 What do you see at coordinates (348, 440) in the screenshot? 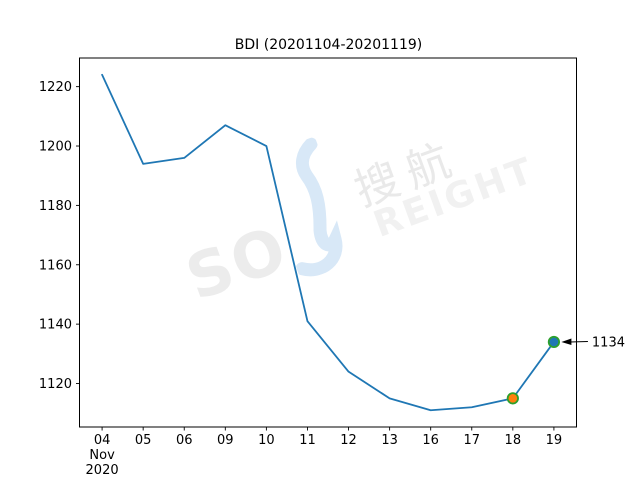
I see `x-tick-label: 12` at bounding box center [348, 440].